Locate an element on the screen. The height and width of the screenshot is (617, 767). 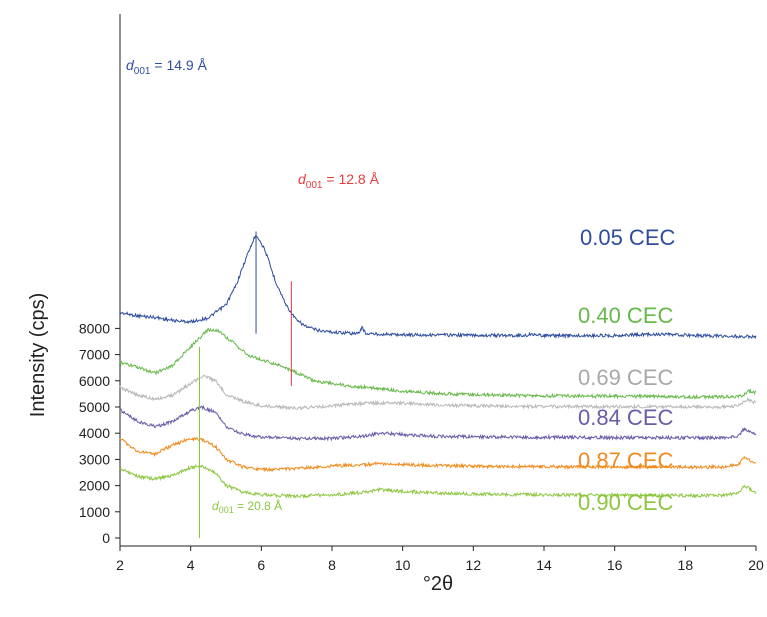
annotation-lines is located at coordinates (245, 384).